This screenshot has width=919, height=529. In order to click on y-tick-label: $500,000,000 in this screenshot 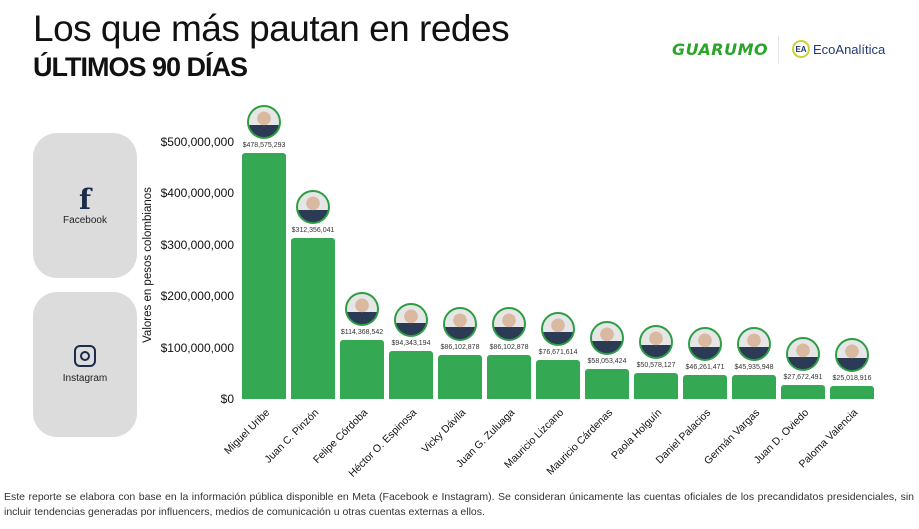, I will do `click(197, 142)`.